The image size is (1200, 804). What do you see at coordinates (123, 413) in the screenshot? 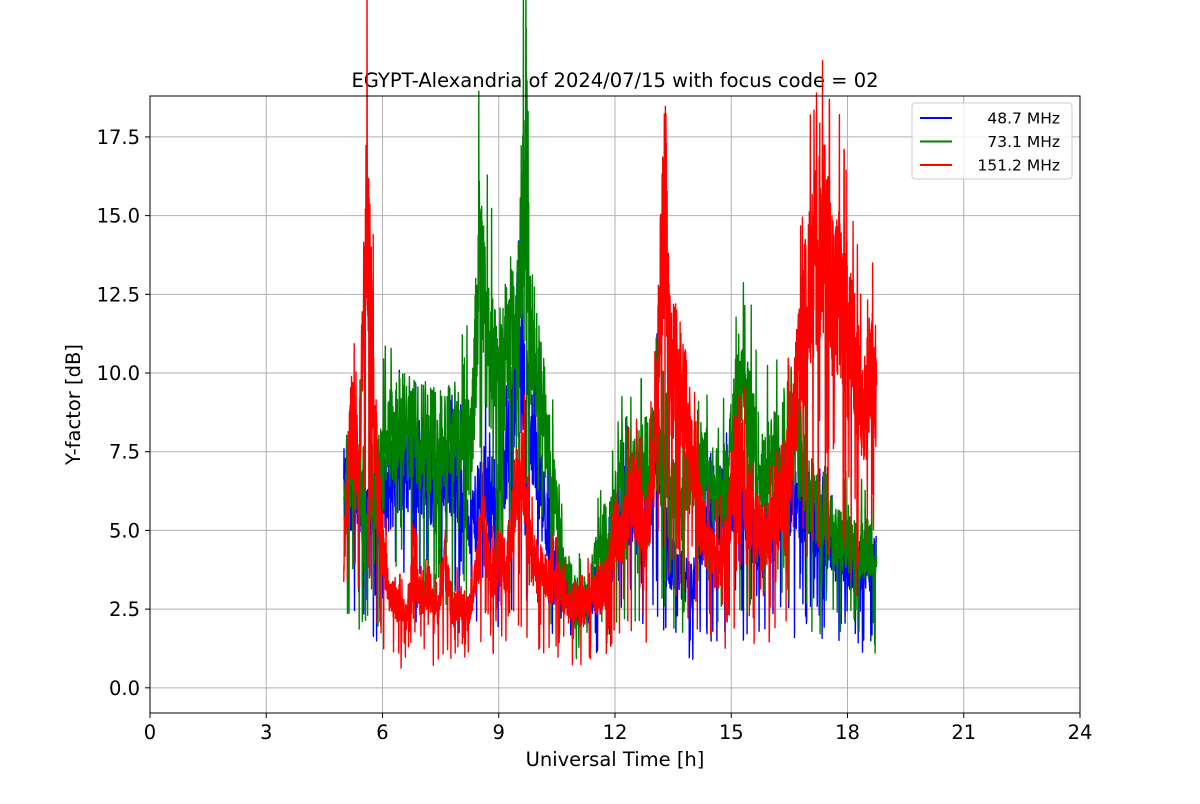
I see `y-axis-ticks: 0.0 2.5 5.0 7.5 10.0 12.5 15.0 17.5` at bounding box center [123, 413].